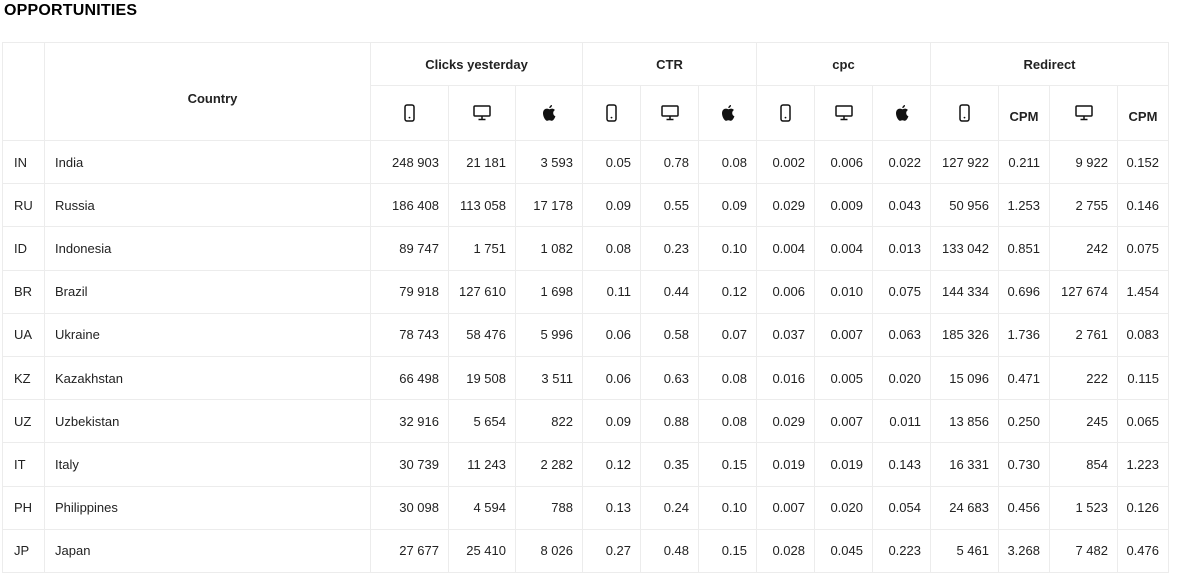 This screenshot has width=1200, height=573. I want to click on country-name: Philippines, so click(207, 507).